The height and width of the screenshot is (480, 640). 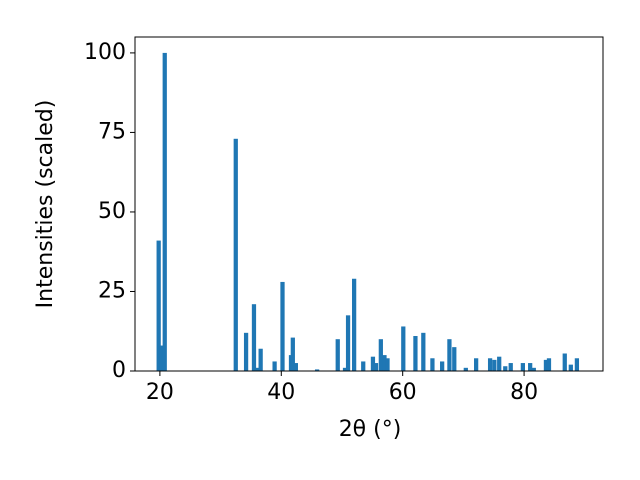 I want to click on y-tick-label: 0, so click(x=119, y=370).